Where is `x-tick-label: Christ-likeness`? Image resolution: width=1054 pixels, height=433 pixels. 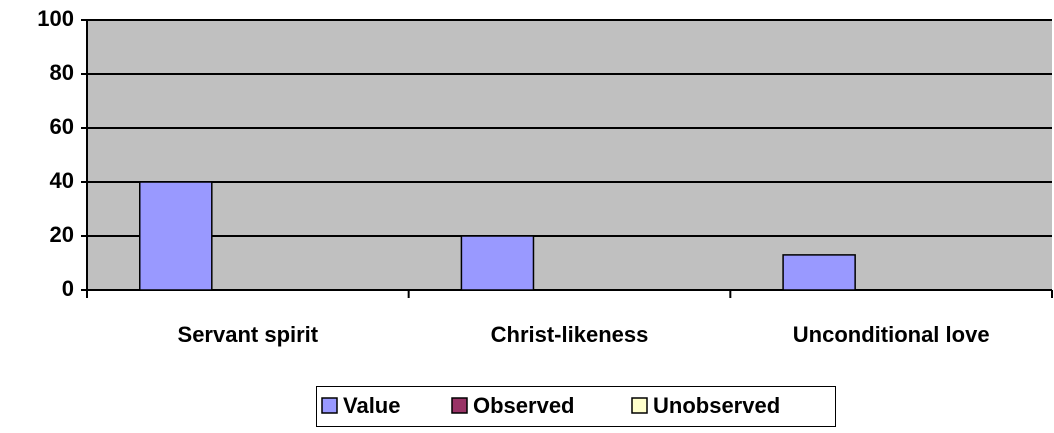
x-tick-label: Christ-likeness is located at coordinates (570, 334).